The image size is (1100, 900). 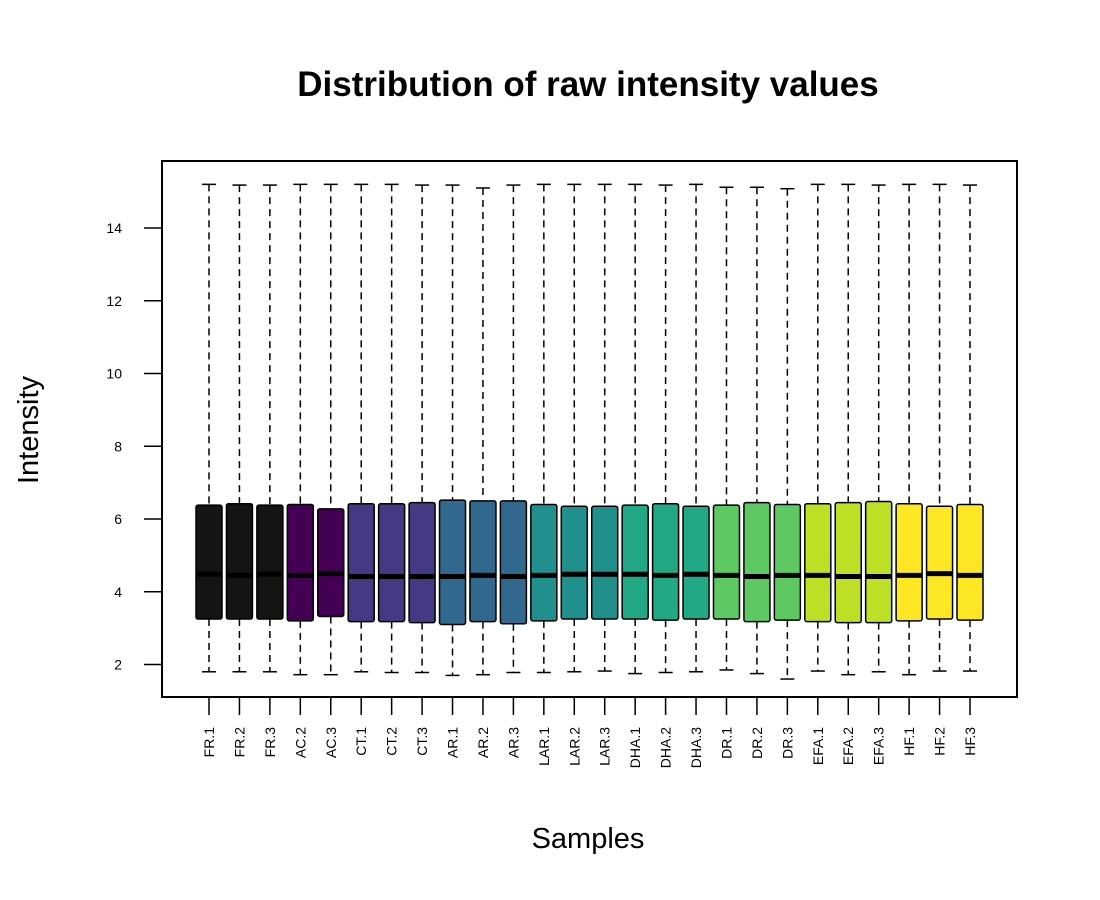 I want to click on y-tick-label: 12, so click(x=114, y=301).